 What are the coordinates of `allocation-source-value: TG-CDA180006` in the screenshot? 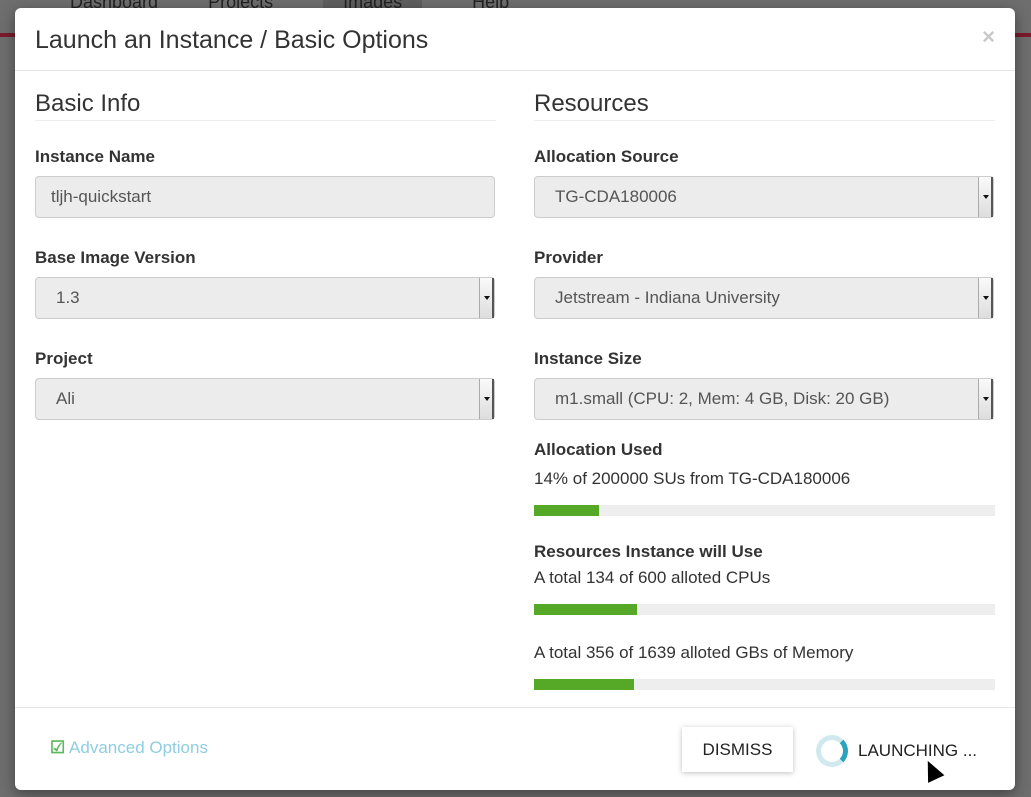 It's located at (616, 196).